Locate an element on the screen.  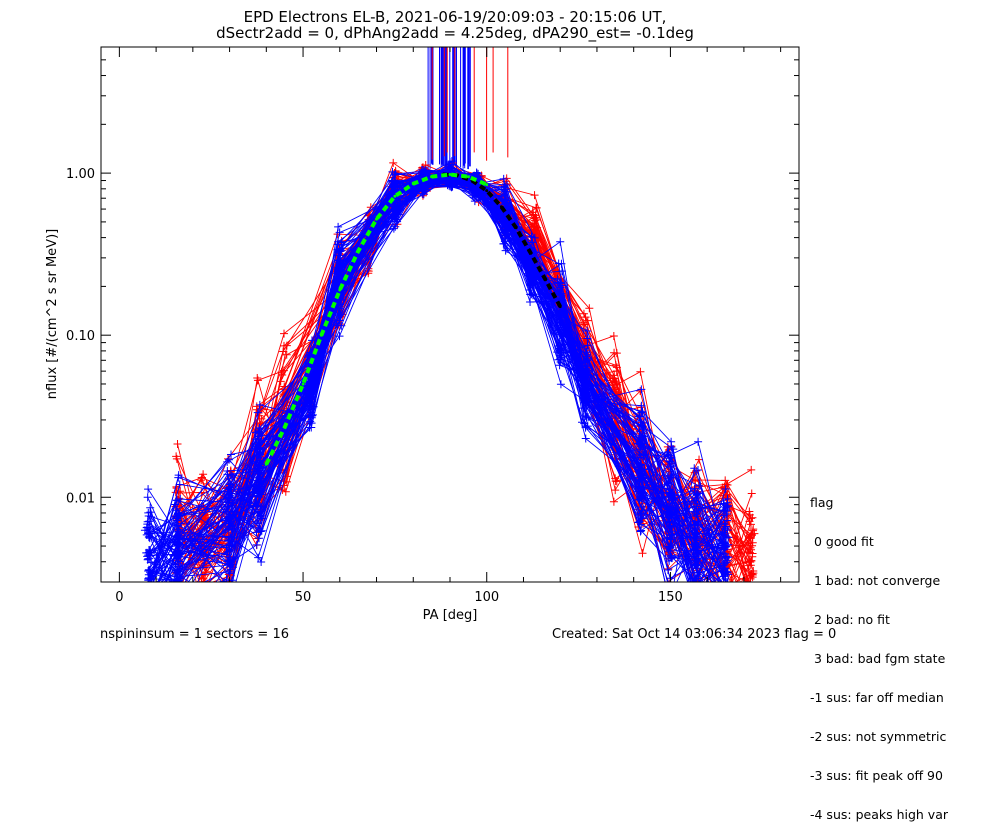
legend-item: -2 sus: not symmetric is located at coordinates (878, 736).